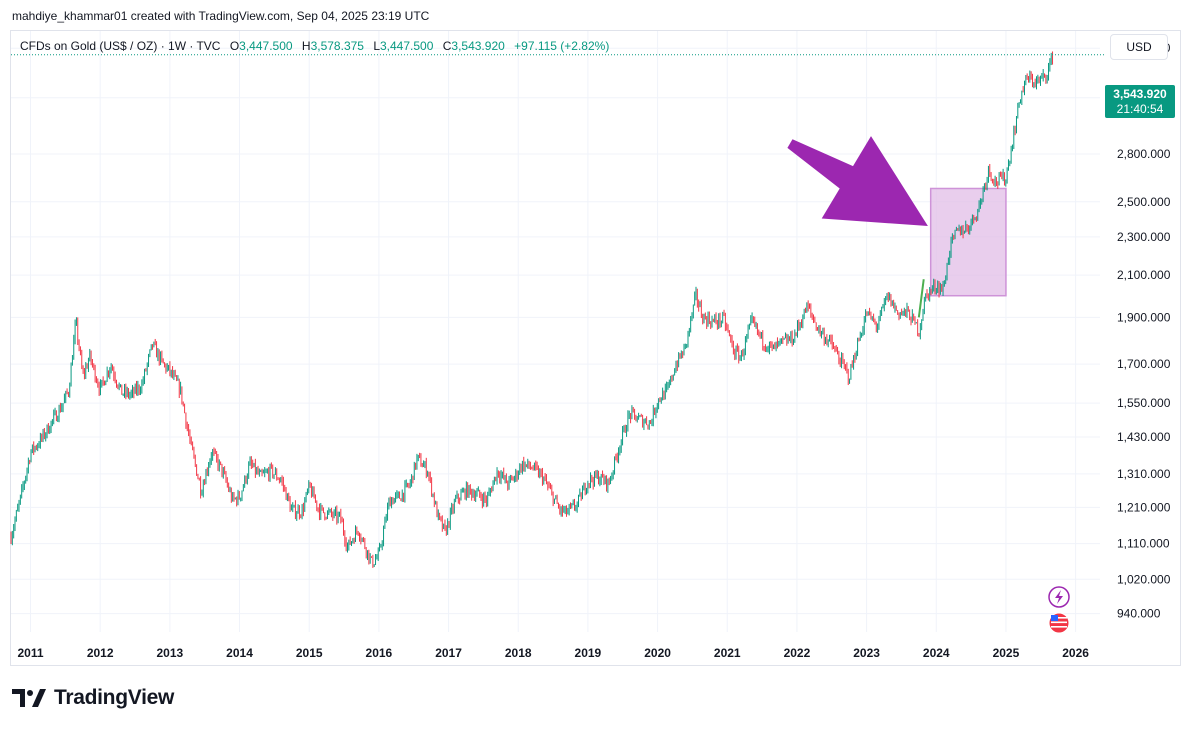 Image resolution: width=1192 pixels, height=731 pixels. I want to click on symbol-title: CFDs on Gold (US$ / OZ) · 1W · TVC, so click(120, 46).